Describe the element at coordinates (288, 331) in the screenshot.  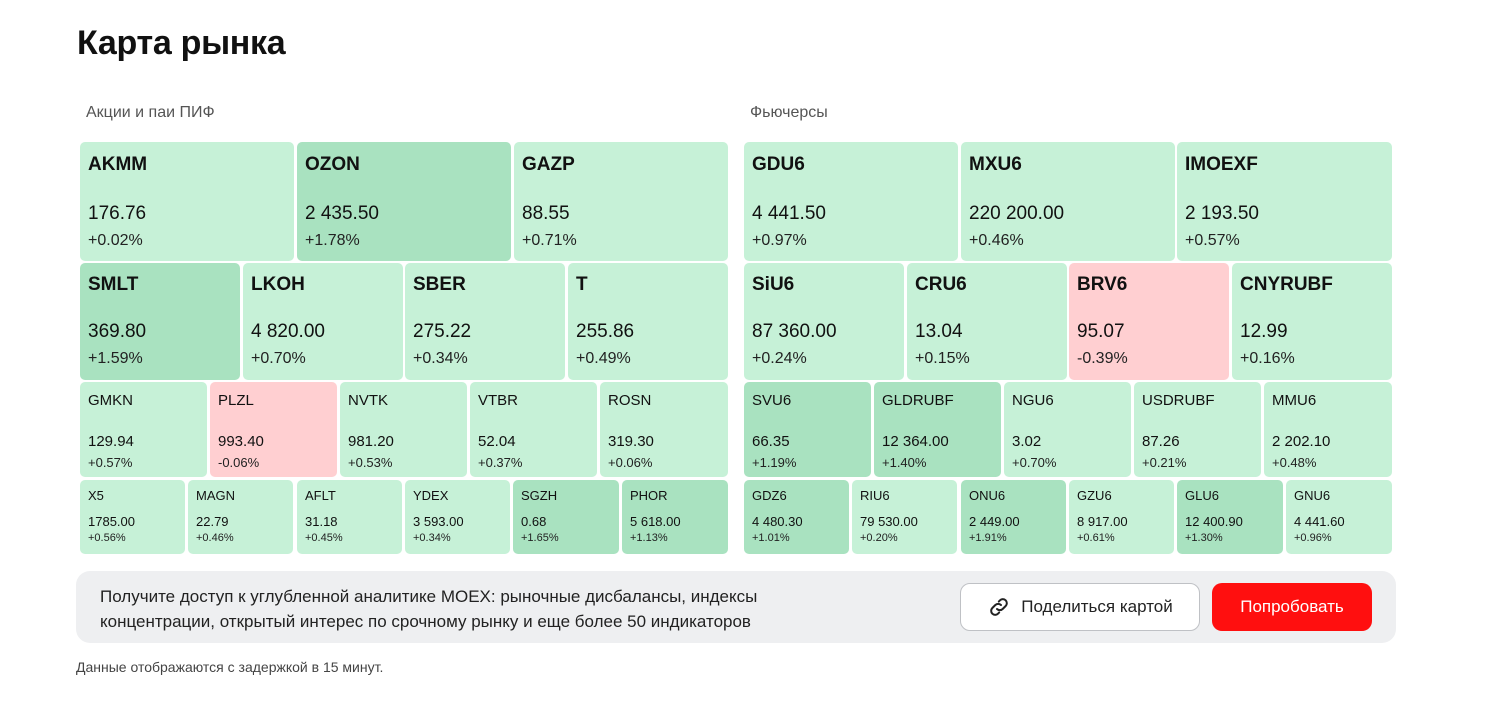
I see `tile-price: 4 820.00` at that location.